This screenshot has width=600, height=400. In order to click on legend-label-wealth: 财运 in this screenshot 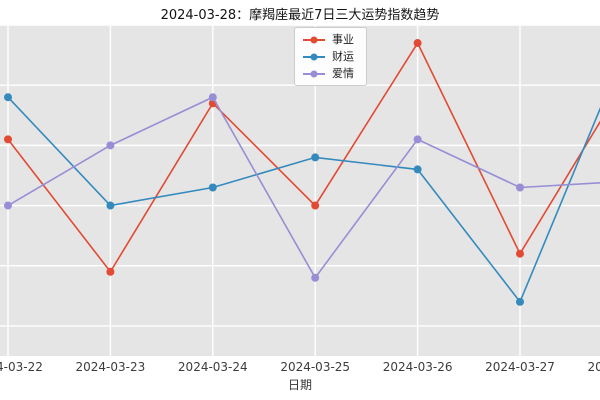, I will do `click(343, 56)`.